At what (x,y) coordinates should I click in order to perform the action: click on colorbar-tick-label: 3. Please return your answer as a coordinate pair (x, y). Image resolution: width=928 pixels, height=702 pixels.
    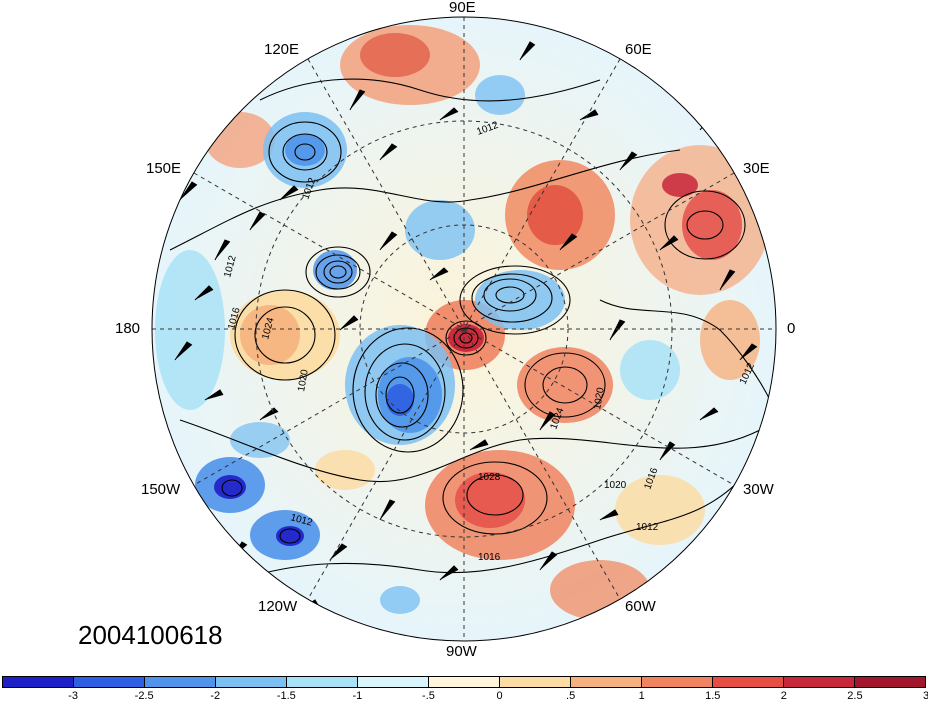
    Looking at the image, I should click on (925, 696).